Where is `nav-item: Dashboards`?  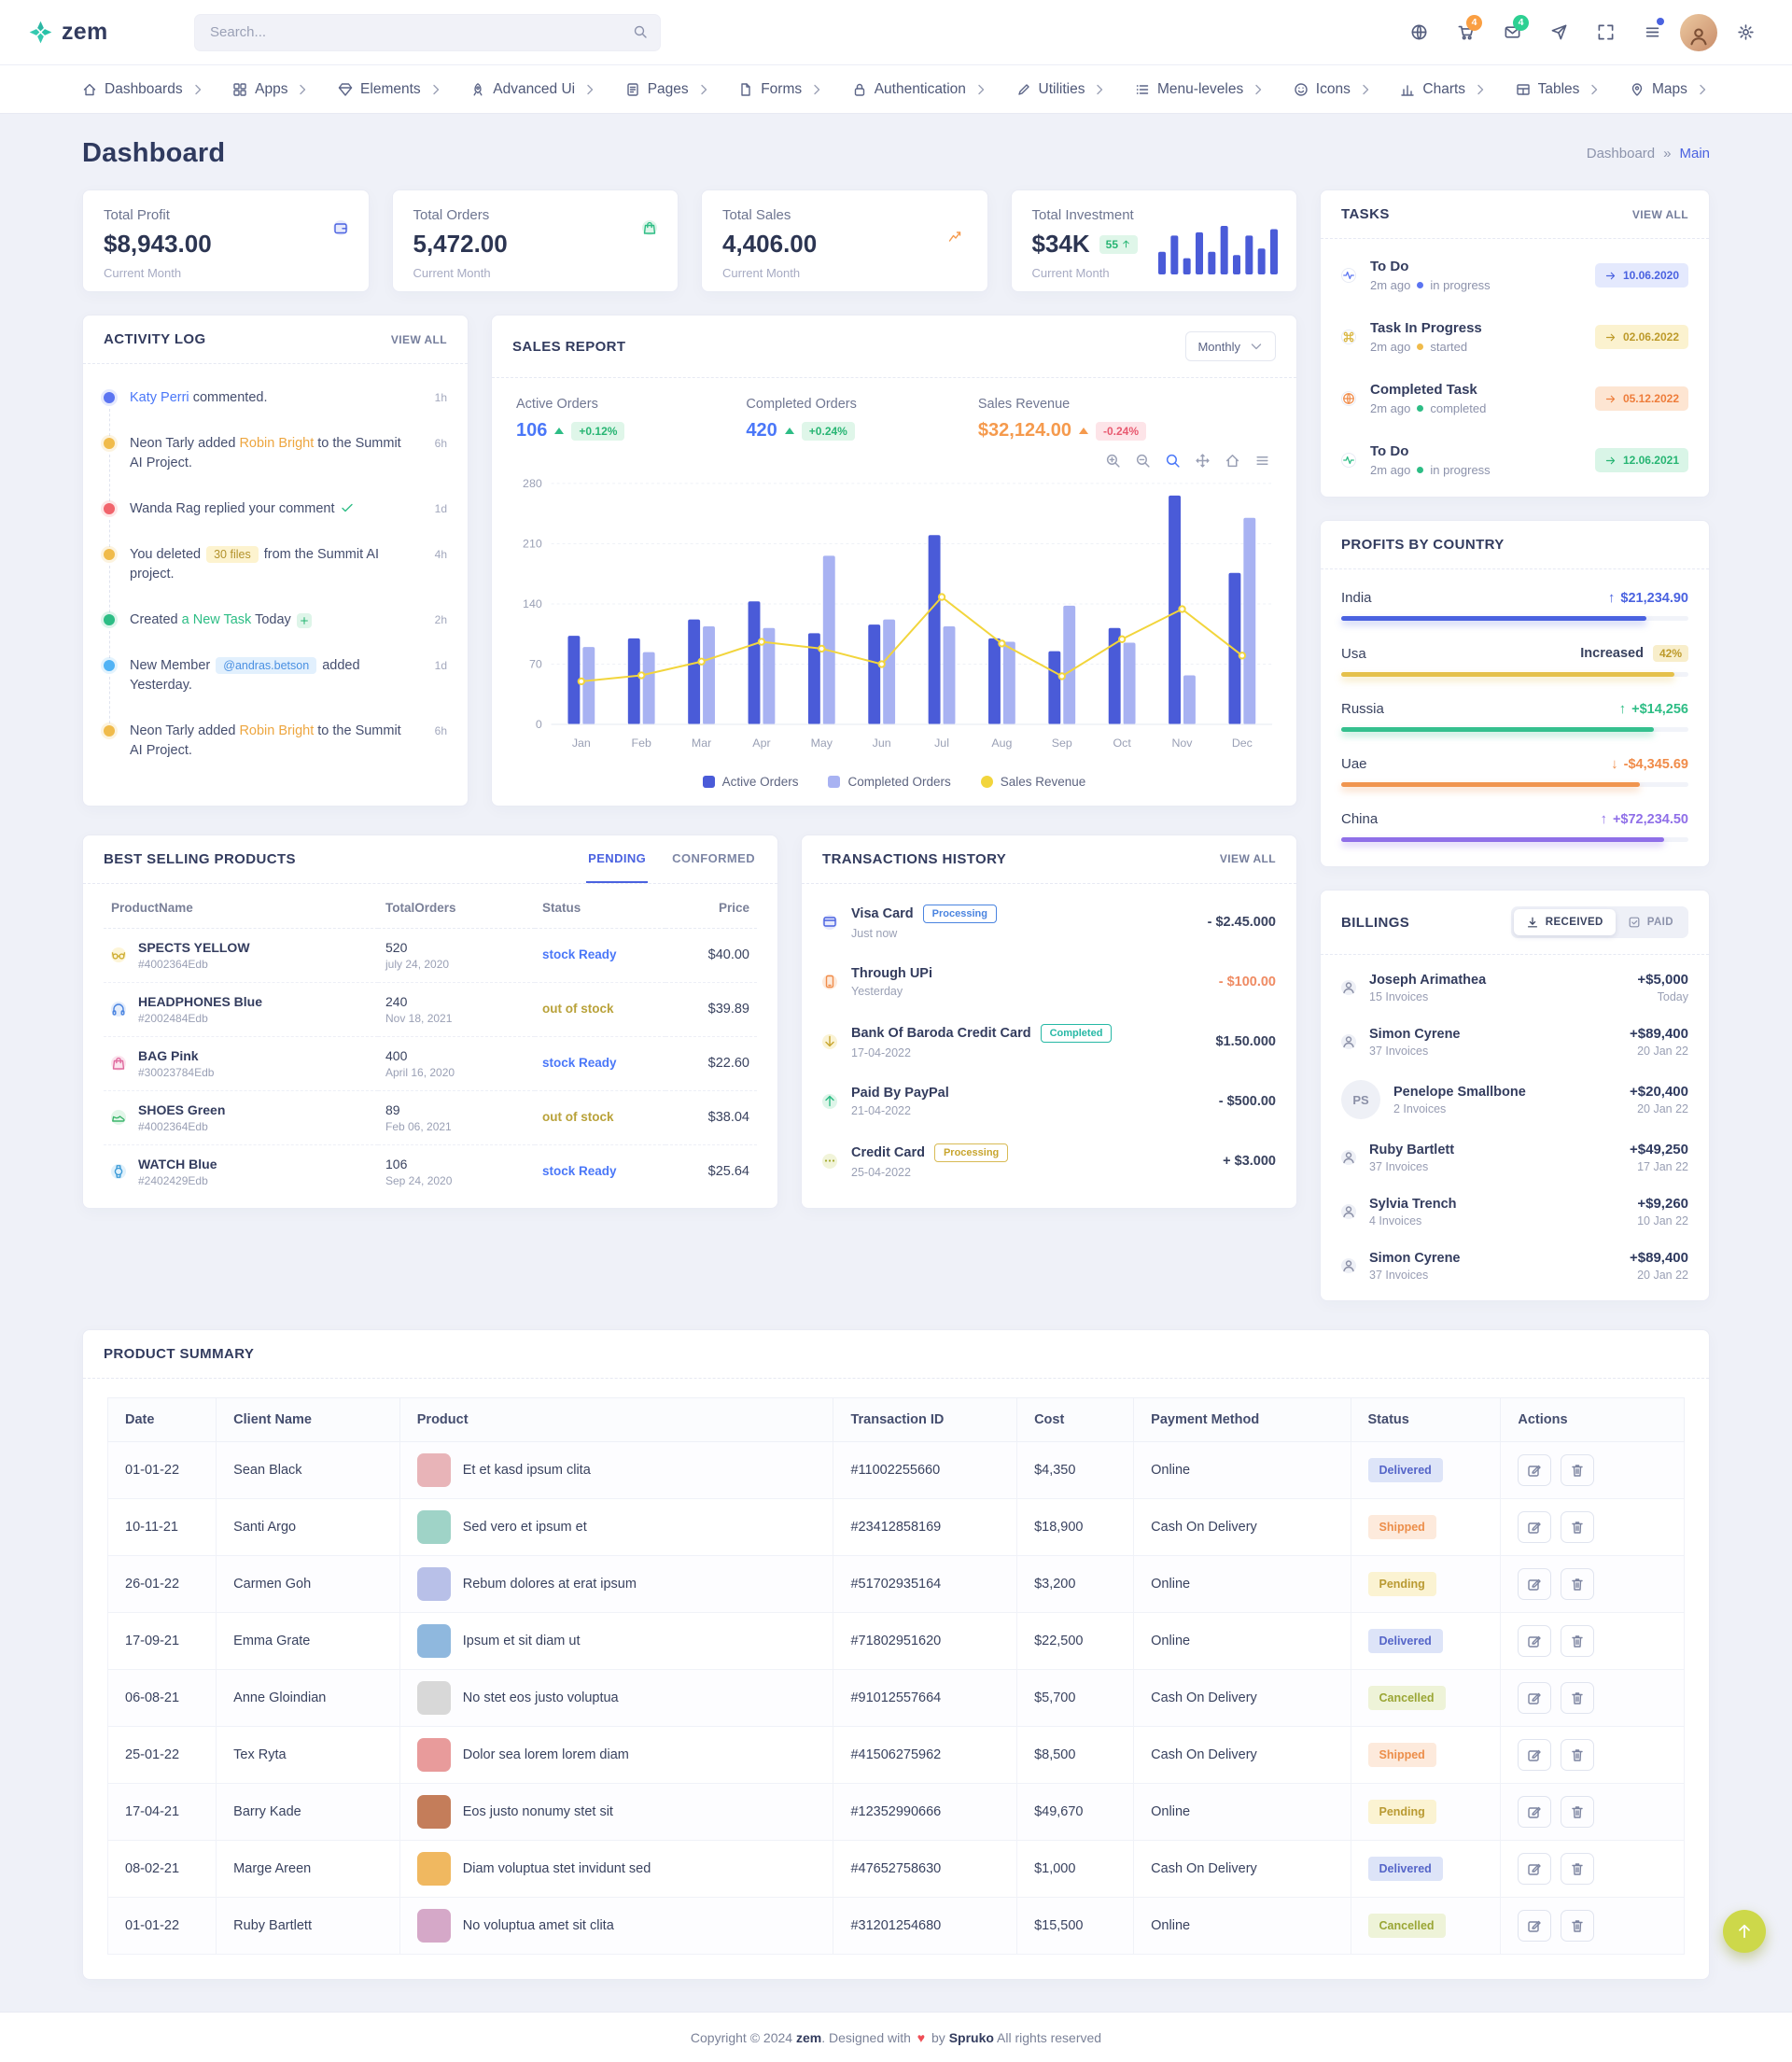
nav-item: Dashboards is located at coordinates (143, 89).